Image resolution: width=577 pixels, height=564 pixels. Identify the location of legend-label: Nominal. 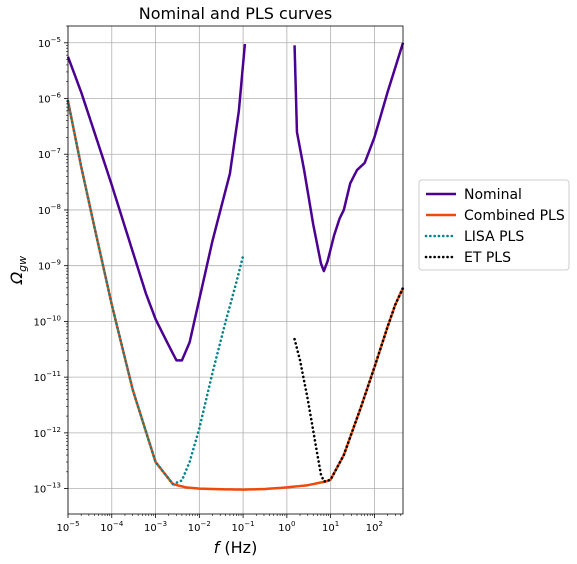
(493, 195).